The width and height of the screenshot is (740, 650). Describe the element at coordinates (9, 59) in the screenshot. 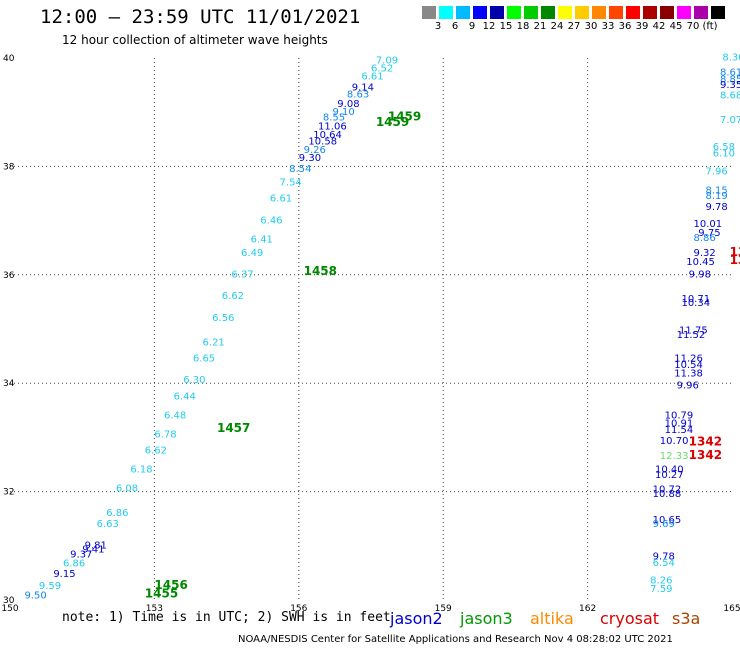

I see `y-tick-label: 40` at that location.